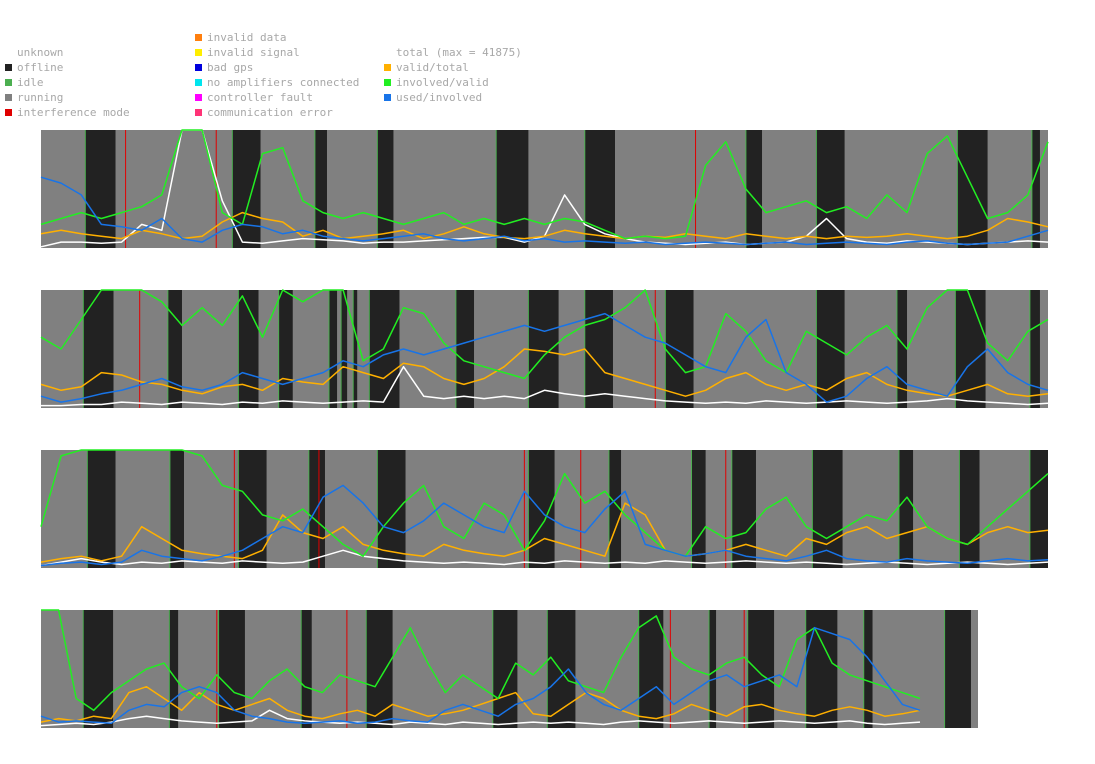  Describe the element at coordinates (8, 82) in the screenshot. I see `legend-swatch-idle` at that location.